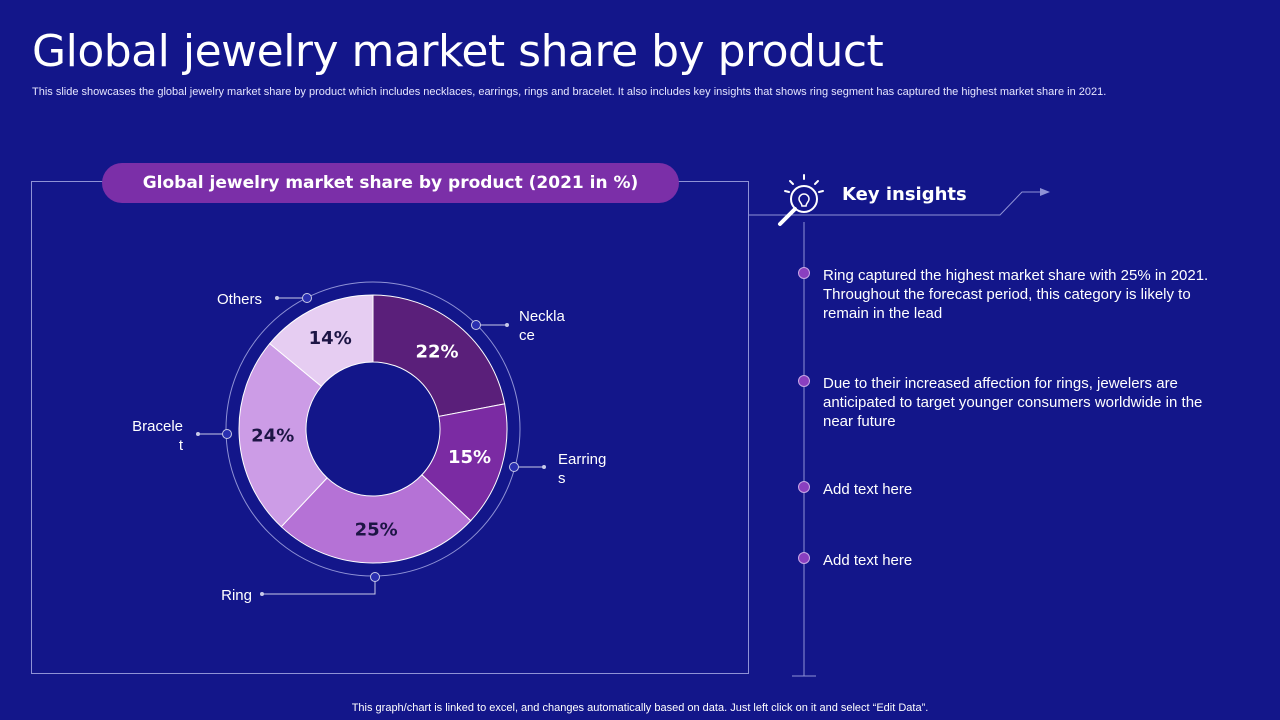  What do you see at coordinates (236, 595) in the screenshot?
I see `legend-label-ring: Ring` at bounding box center [236, 595].